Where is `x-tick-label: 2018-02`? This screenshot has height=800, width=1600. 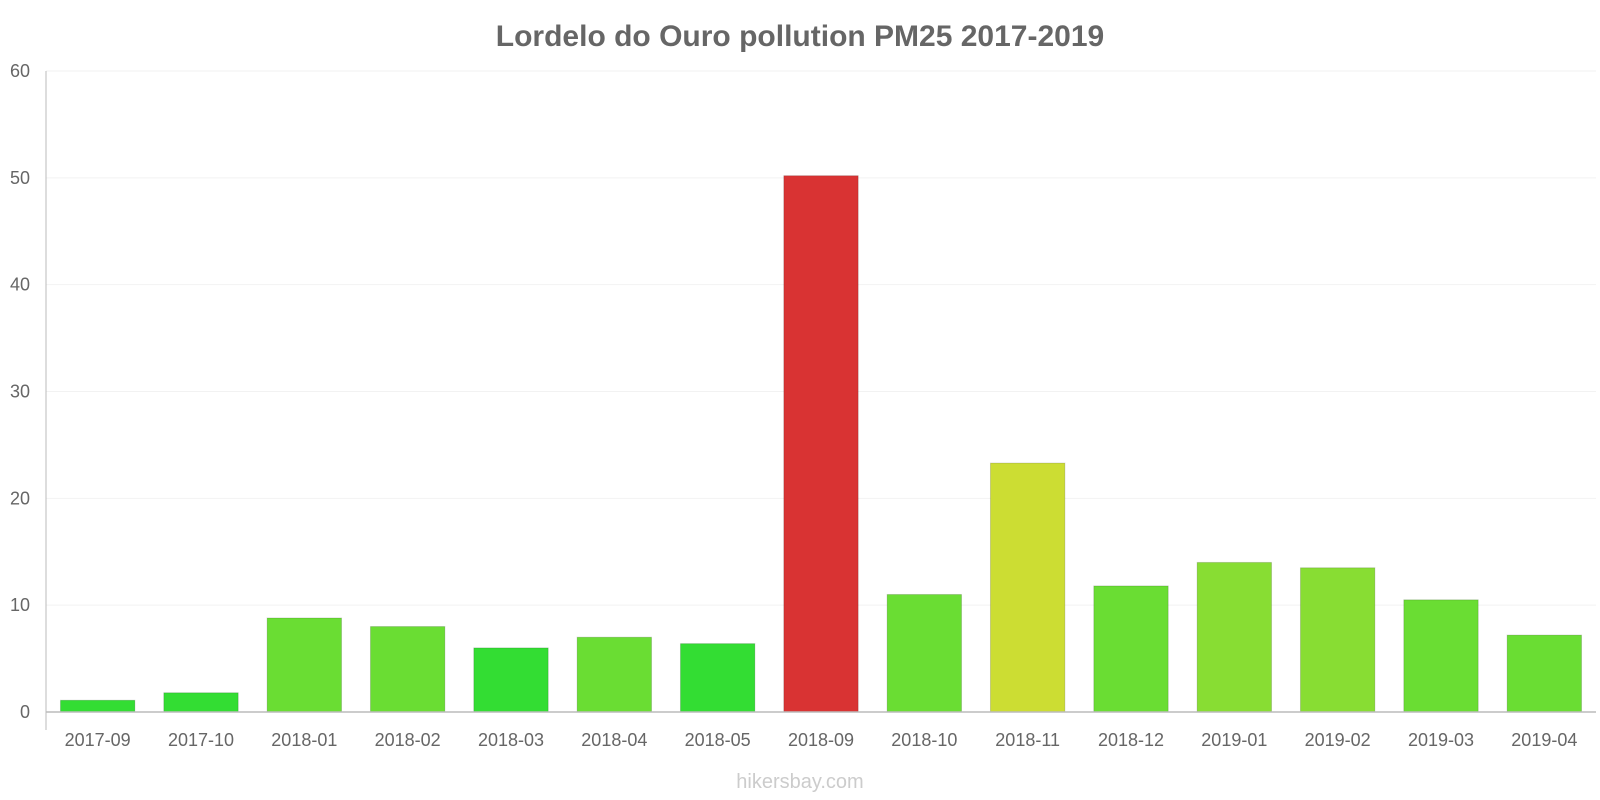
x-tick-label: 2018-02 is located at coordinates (408, 740).